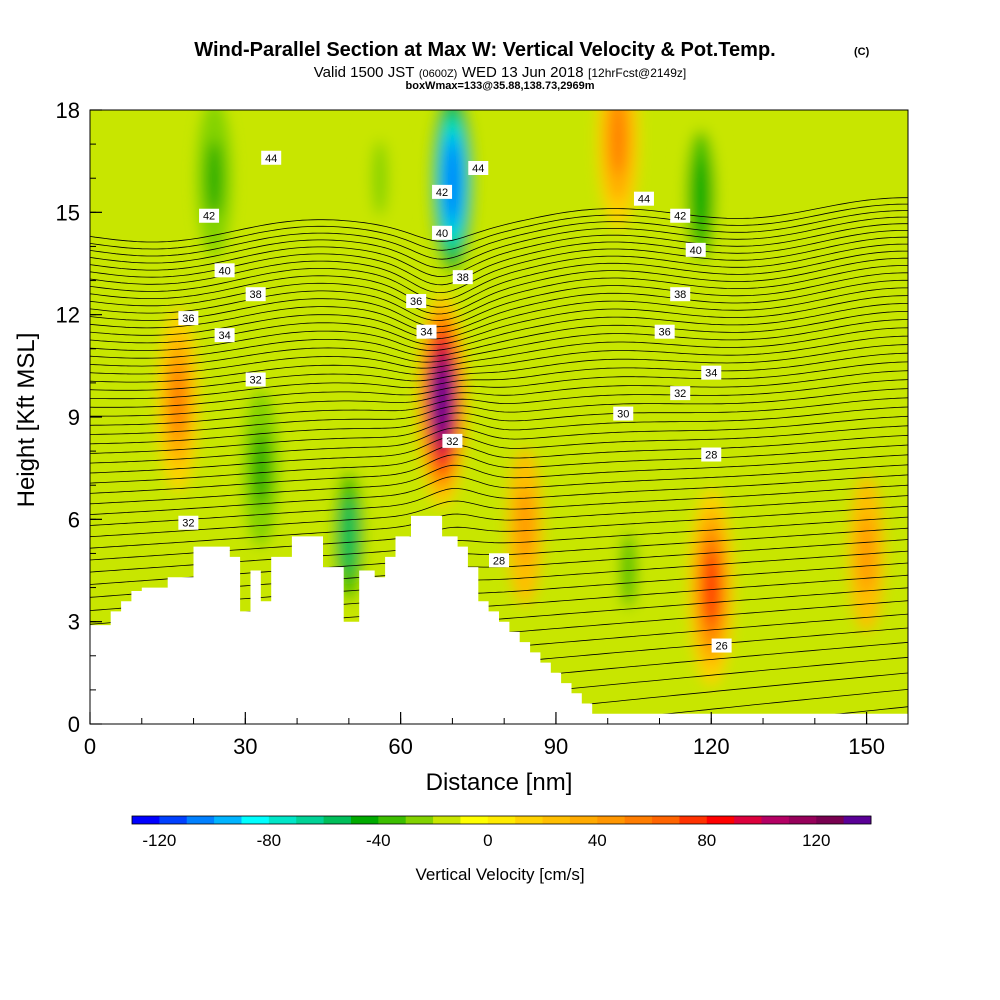 The height and width of the screenshot is (1000, 1000). I want to click on y-tick-label: 0, so click(74, 724).